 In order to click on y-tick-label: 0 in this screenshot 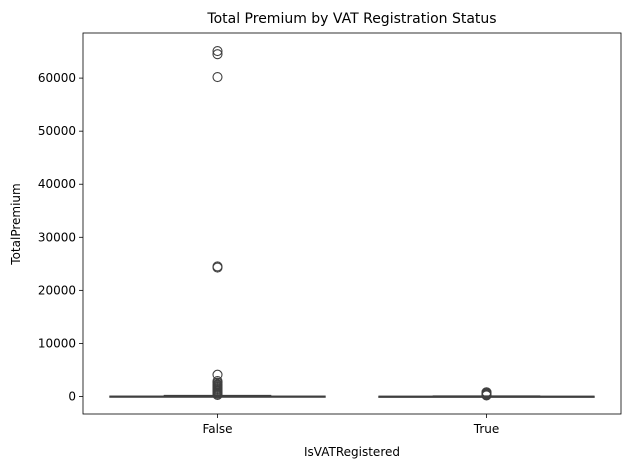, I will do `click(72, 396)`.